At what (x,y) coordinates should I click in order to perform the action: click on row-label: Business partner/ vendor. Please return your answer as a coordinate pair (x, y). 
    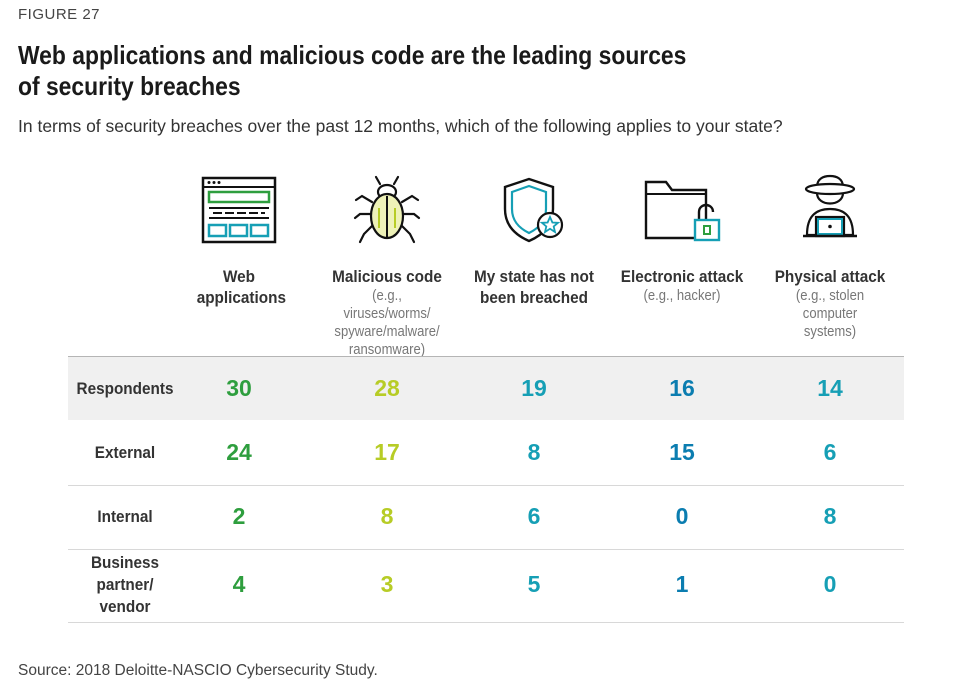
    Looking at the image, I should click on (125, 584).